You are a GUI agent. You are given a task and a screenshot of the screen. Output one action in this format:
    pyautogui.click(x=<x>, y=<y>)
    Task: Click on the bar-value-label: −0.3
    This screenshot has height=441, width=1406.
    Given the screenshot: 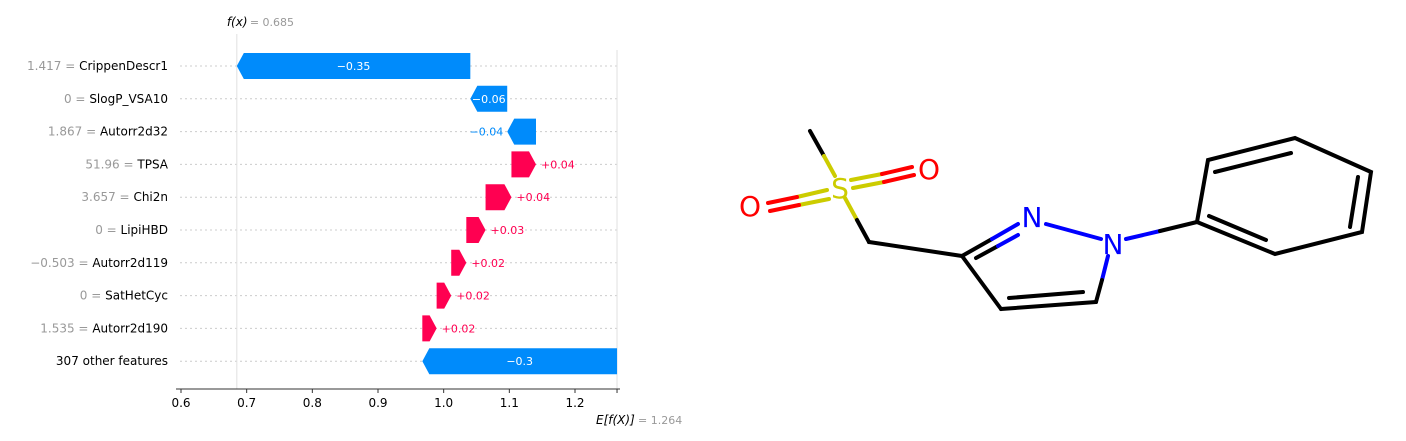 What is the action you would take?
    pyautogui.click(x=519, y=361)
    